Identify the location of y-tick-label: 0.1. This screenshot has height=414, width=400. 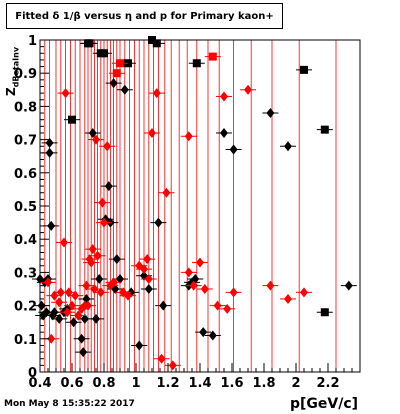
(25, 340).